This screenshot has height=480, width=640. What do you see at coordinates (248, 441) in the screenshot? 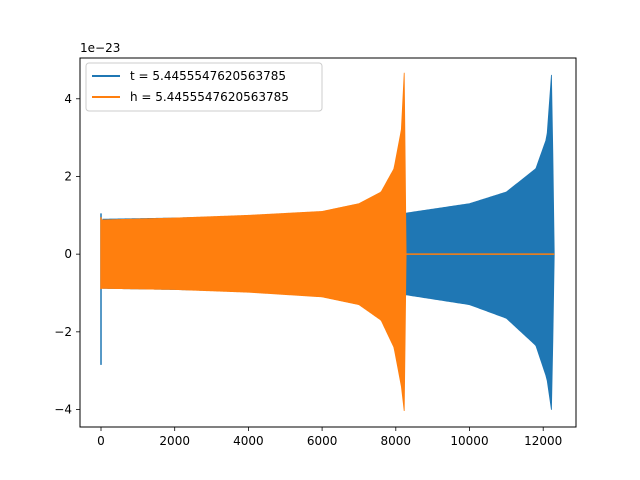
I see `x-tick-label: 4000` at bounding box center [248, 441].